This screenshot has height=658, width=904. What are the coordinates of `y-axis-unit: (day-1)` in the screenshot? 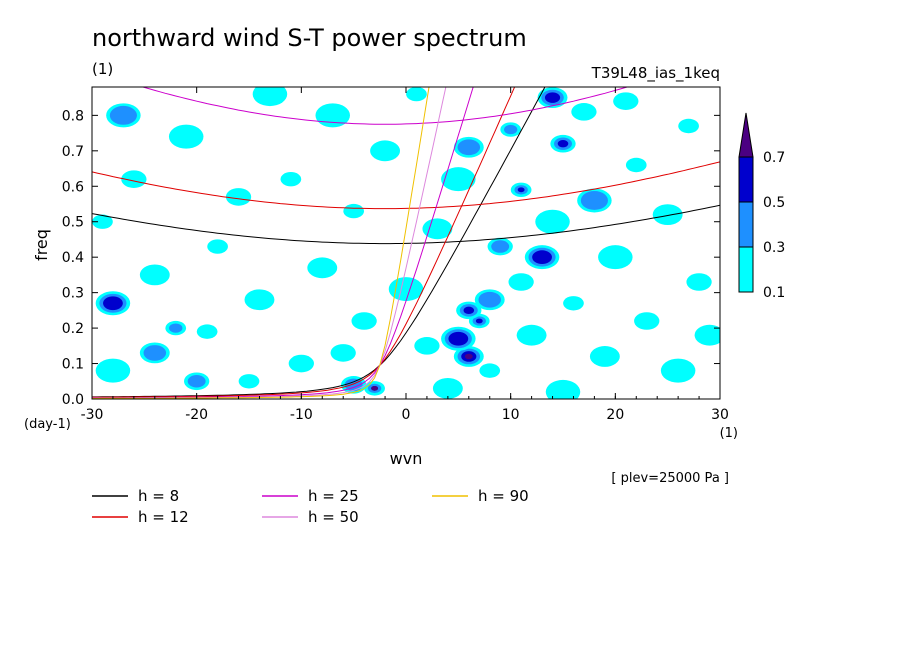 It's located at (47, 424).